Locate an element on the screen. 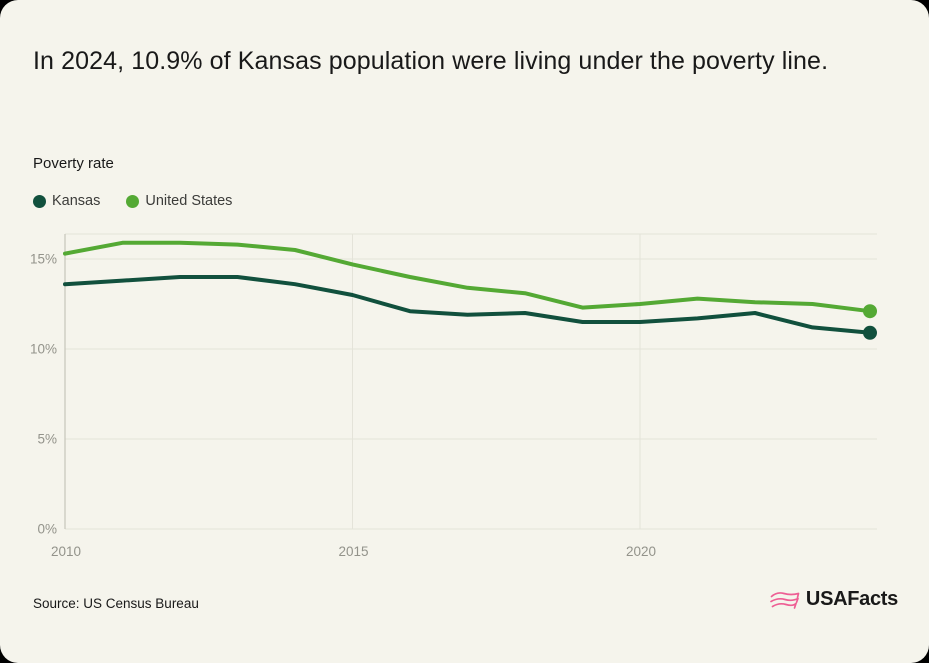  legend-item-united-states: United States is located at coordinates (179, 201).